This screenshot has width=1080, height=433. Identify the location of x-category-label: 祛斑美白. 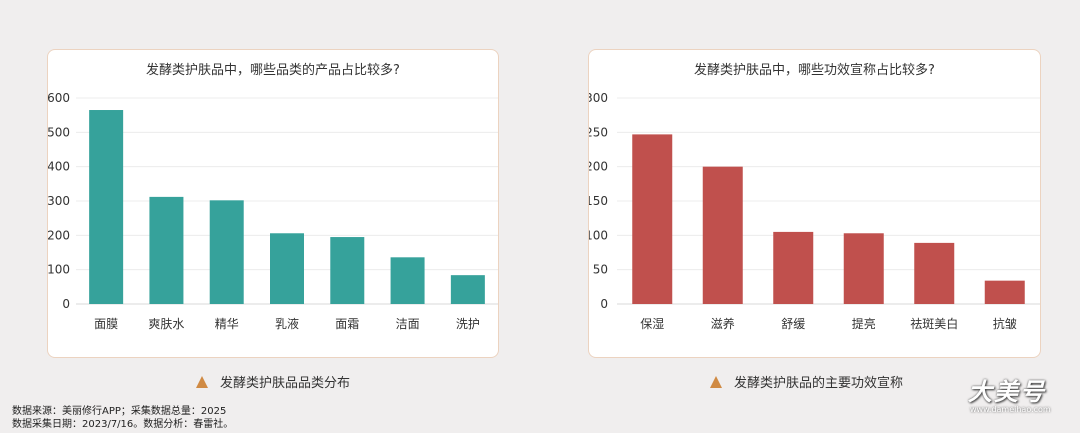
(934, 323).